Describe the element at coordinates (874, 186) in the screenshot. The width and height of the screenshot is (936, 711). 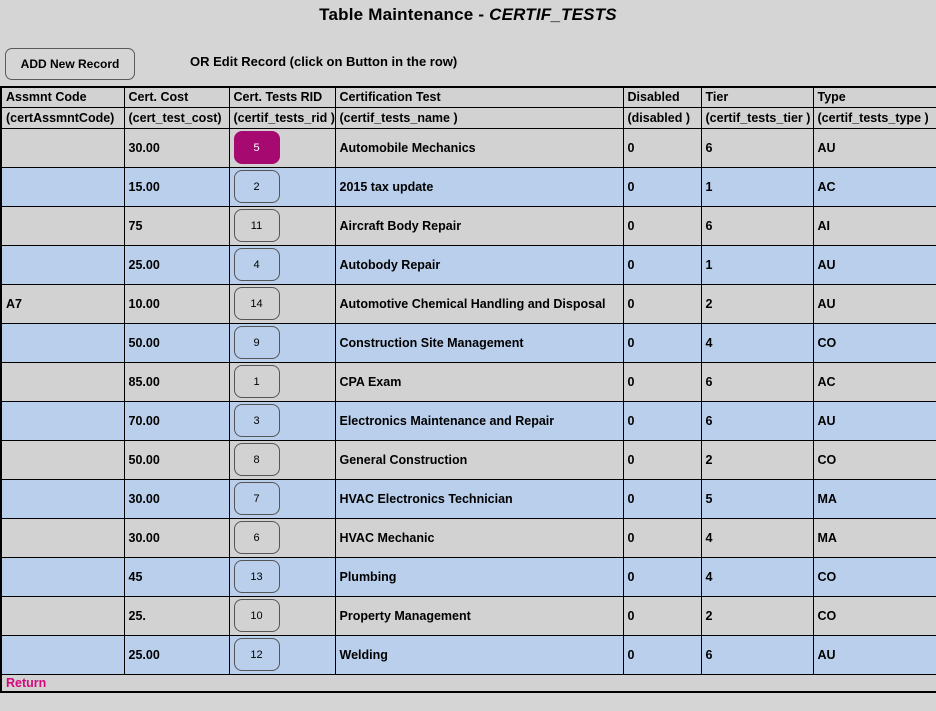
I see `cell-type: AC` at that location.